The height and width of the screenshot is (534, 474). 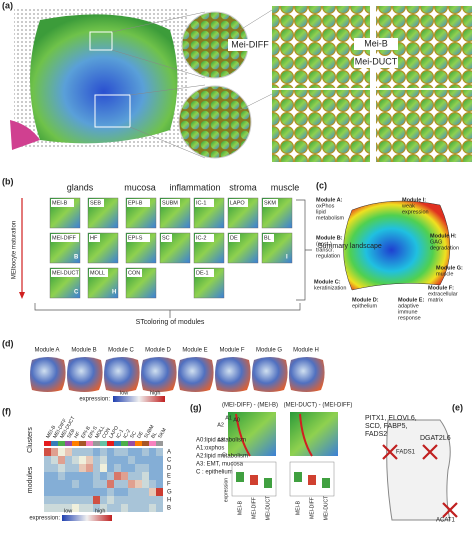 I want to click on tile-label: MEI-DIFF, so click(x=64, y=238).